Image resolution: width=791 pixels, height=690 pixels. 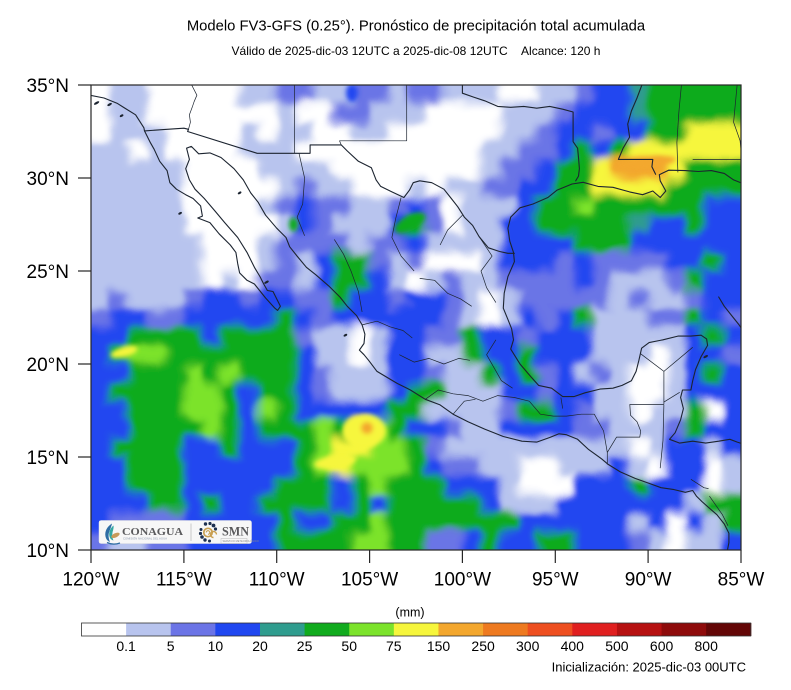 I want to click on svg-text: 250, so click(x=483, y=646).